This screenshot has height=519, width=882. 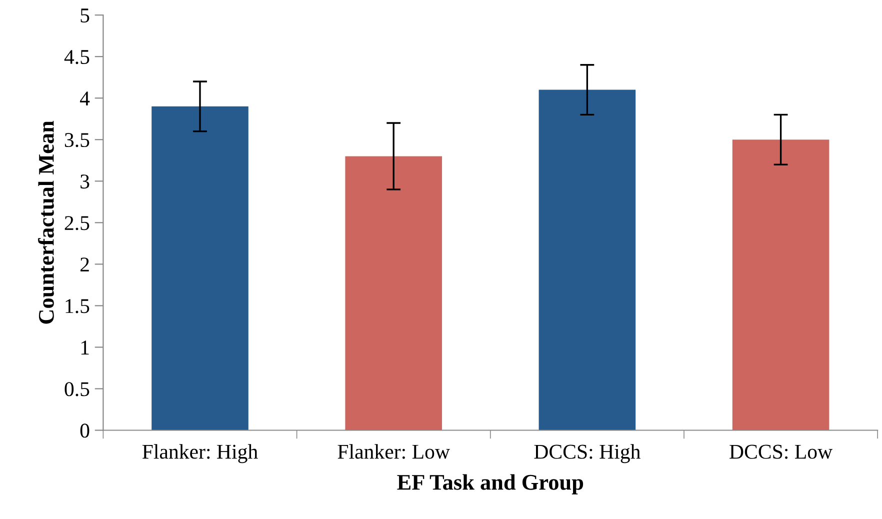 What do you see at coordinates (85, 99) in the screenshot?
I see `y-tick-label: 4` at bounding box center [85, 99].